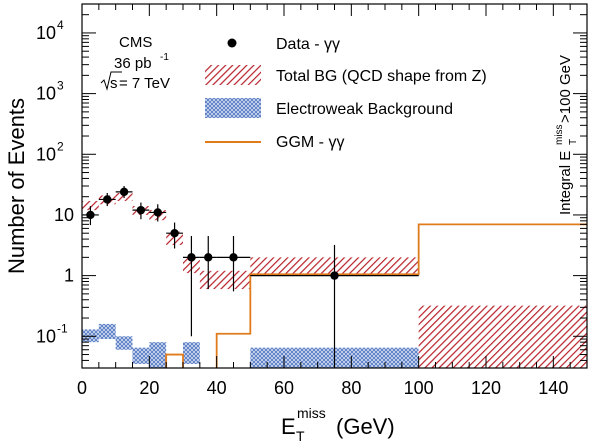  What do you see at coordinates (308, 44) in the screenshot?
I see `legend-label-data: Data - γγ` at bounding box center [308, 44].